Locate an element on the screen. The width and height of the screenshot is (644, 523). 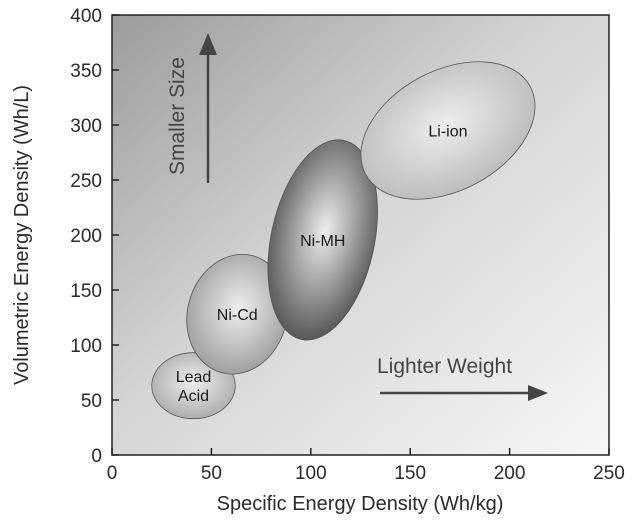
lighter-weight-annotation: Lighter Weight is located at coordinates (462, 378).